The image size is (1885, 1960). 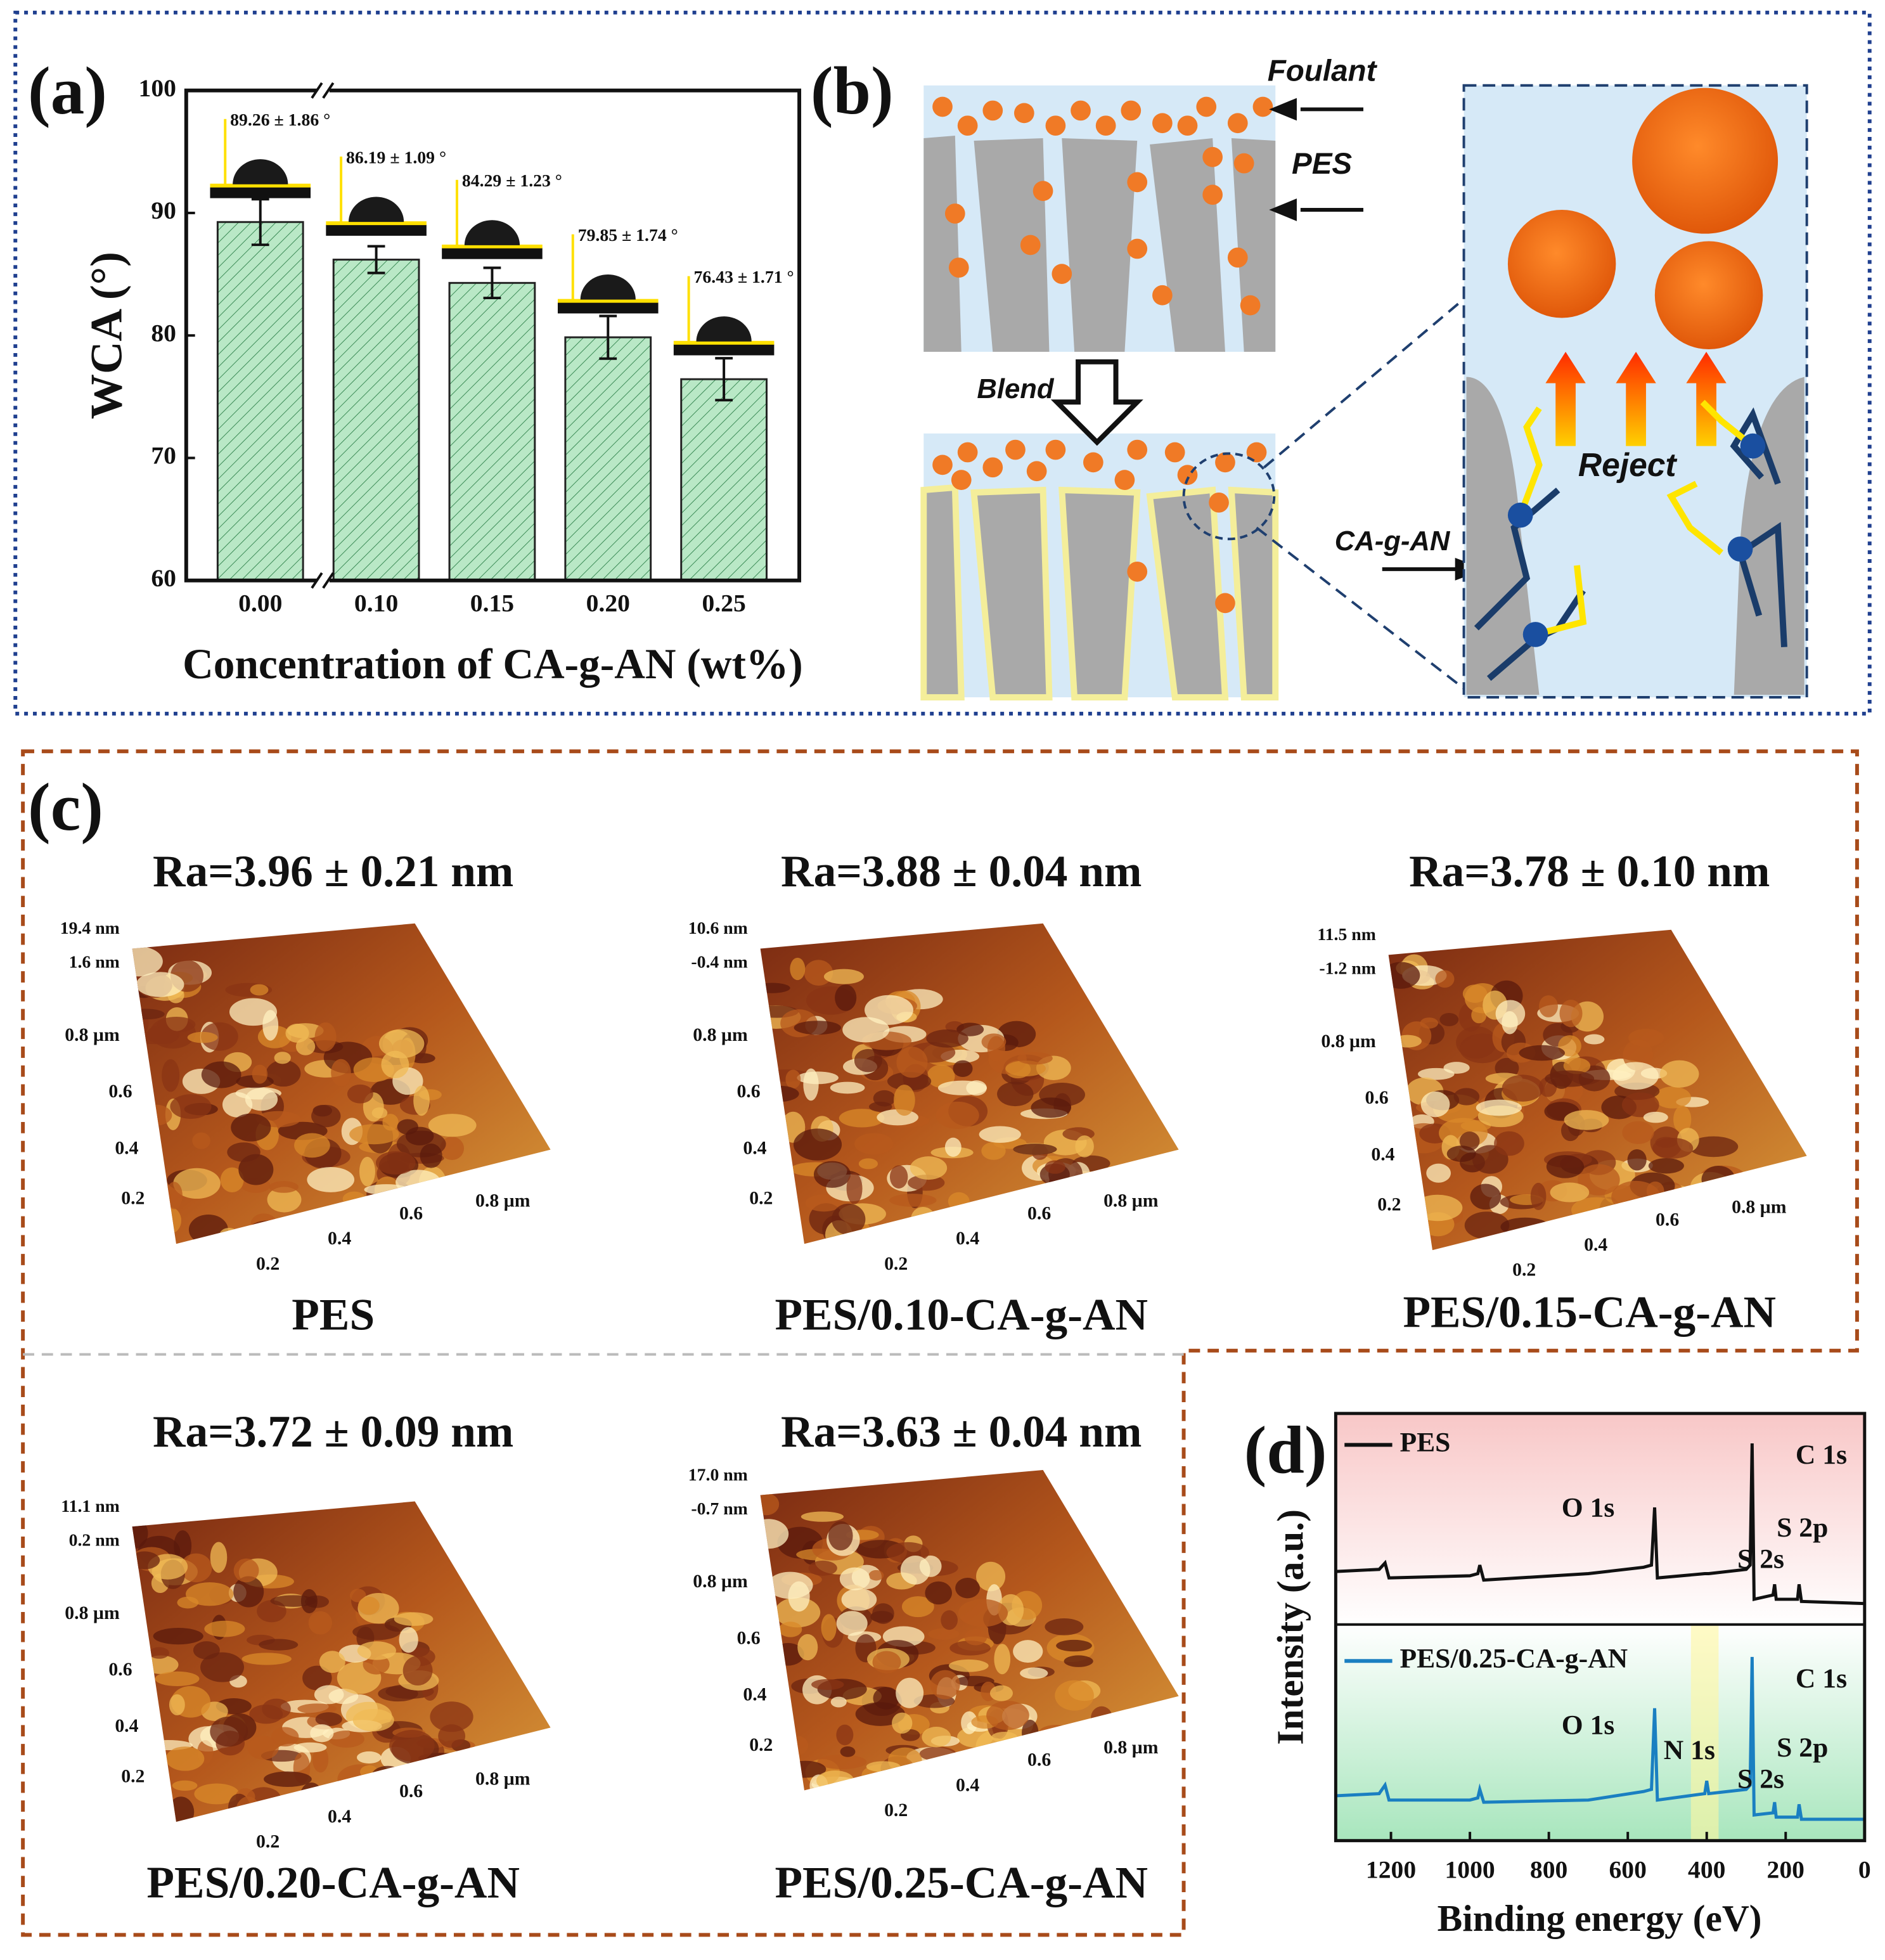 I want to click on value-label: 86.19 ± 1.09 °, so click(x=396, y=157).